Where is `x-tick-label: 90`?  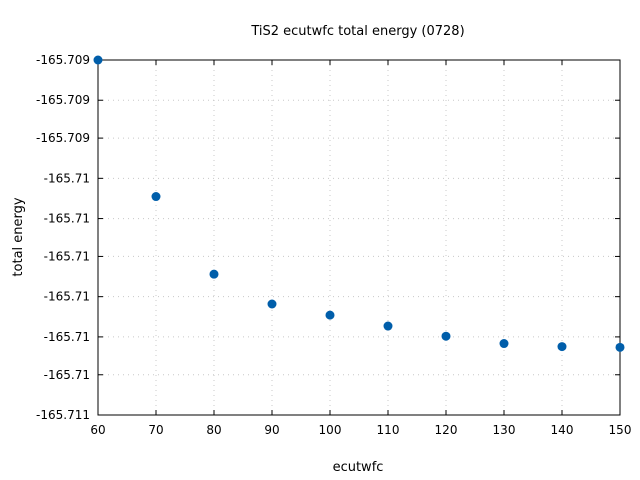 x-tick-label: 90 is located at coordinates (271, 430).